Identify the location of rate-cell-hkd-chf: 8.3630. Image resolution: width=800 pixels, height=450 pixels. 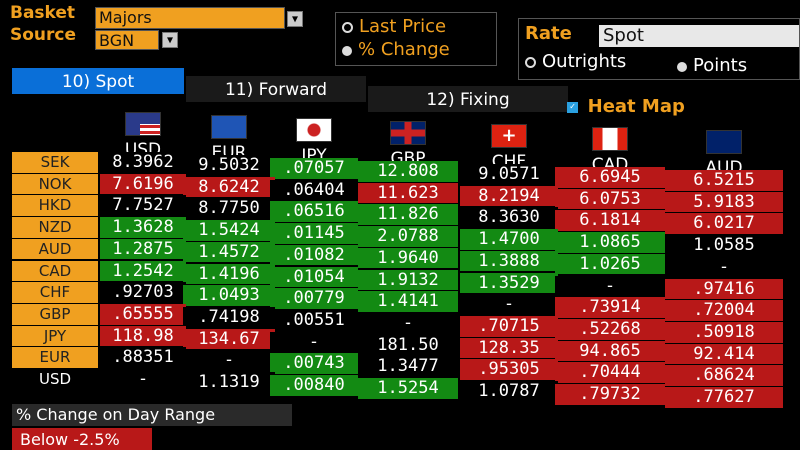
(509, 218).